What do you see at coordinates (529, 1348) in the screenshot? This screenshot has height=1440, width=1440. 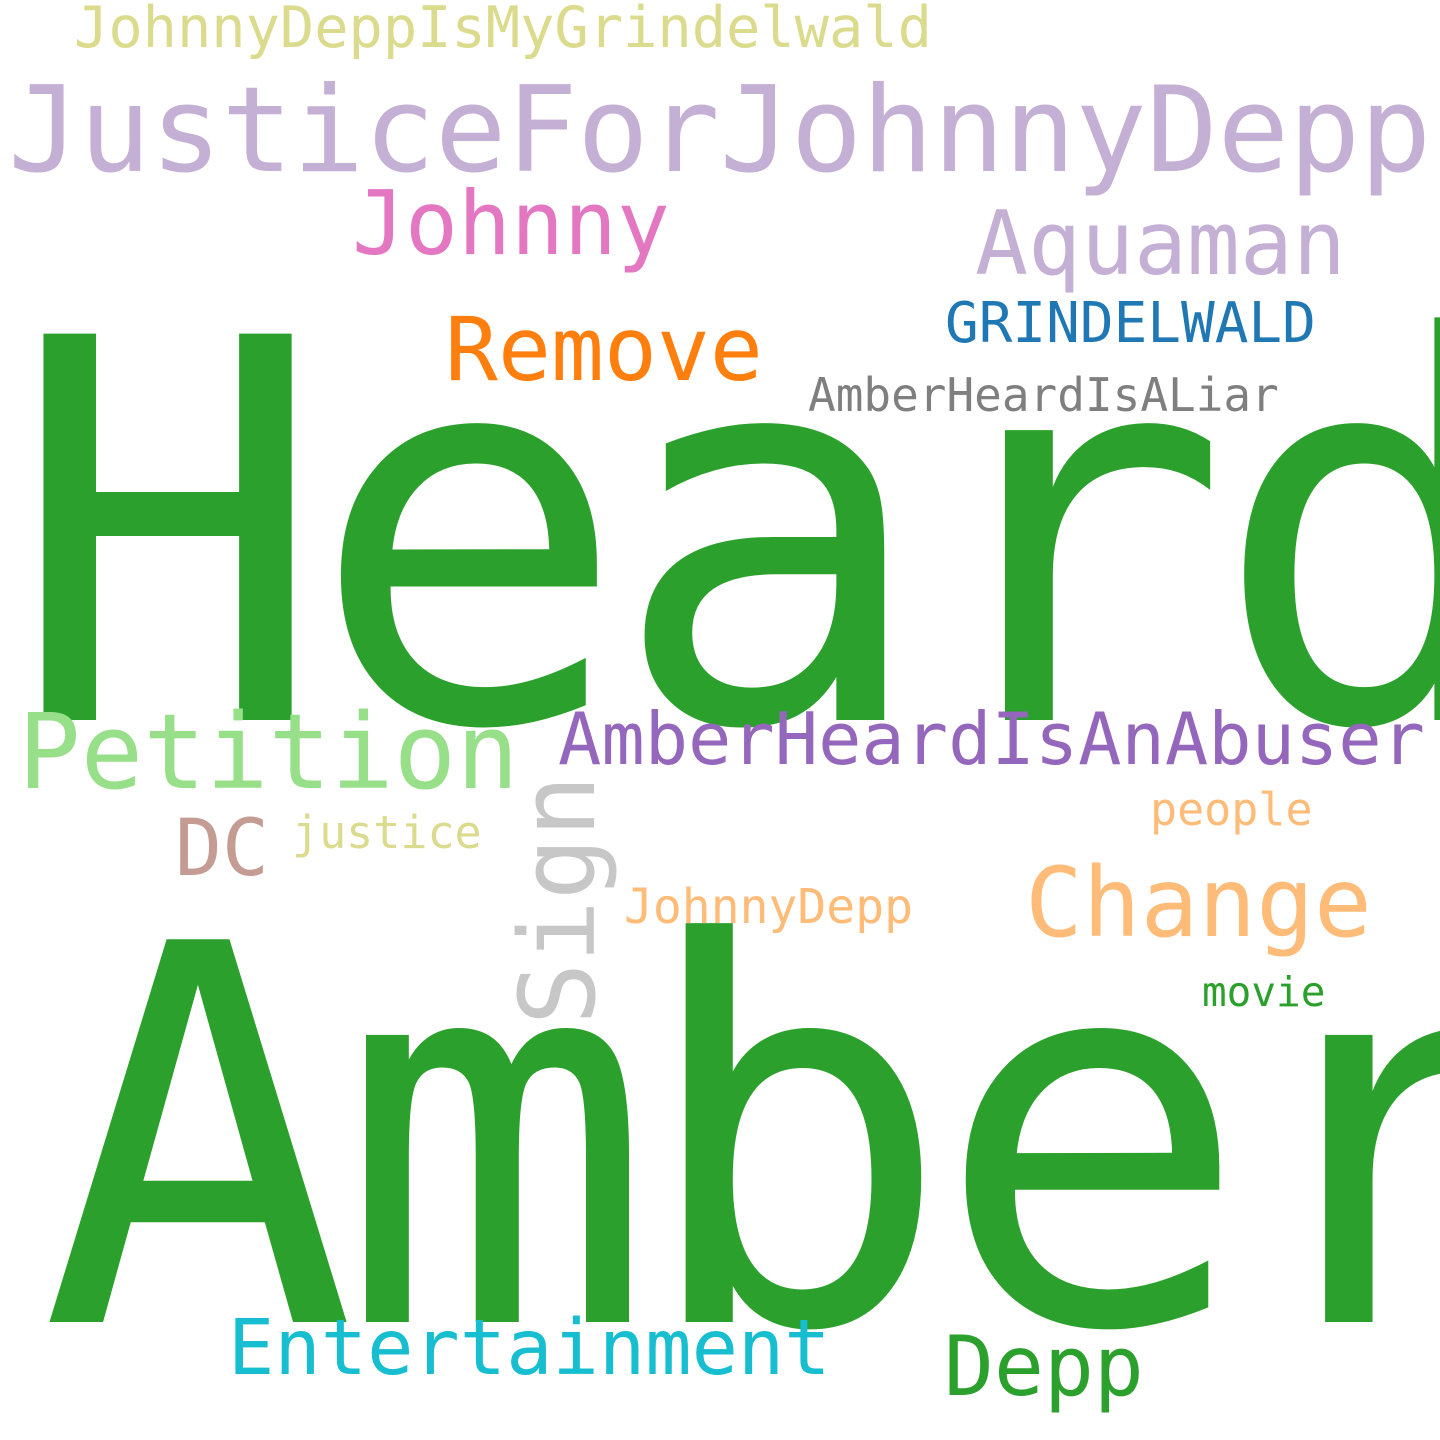 I see `word-entertainment: Entertainment` at bounding box center [529, 1348].